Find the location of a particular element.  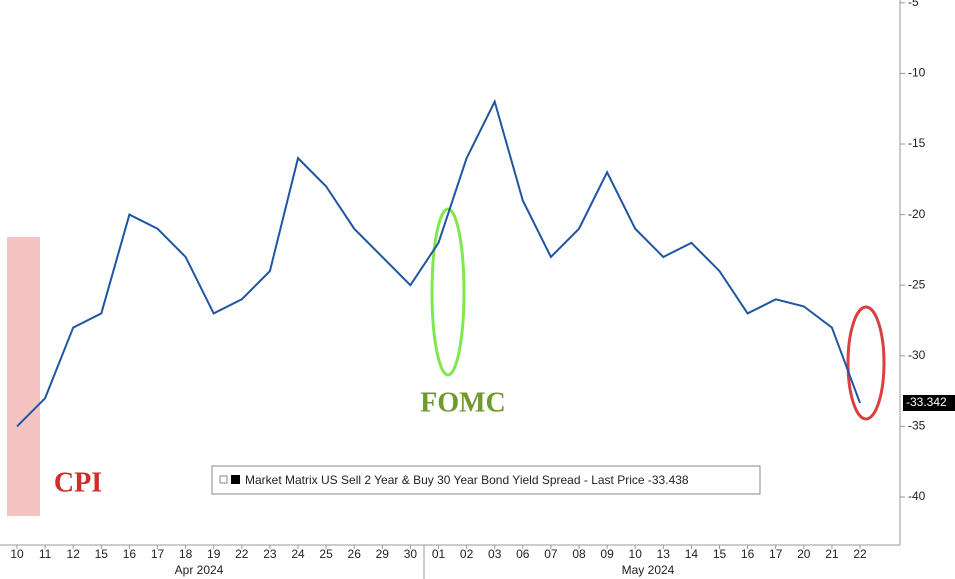

y-tick-label: -15 is located at coordinates (917, 143).